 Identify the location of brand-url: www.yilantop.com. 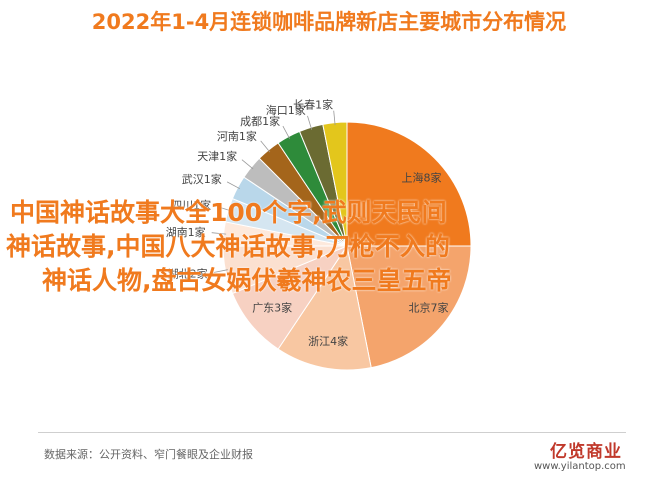
(580, 466).